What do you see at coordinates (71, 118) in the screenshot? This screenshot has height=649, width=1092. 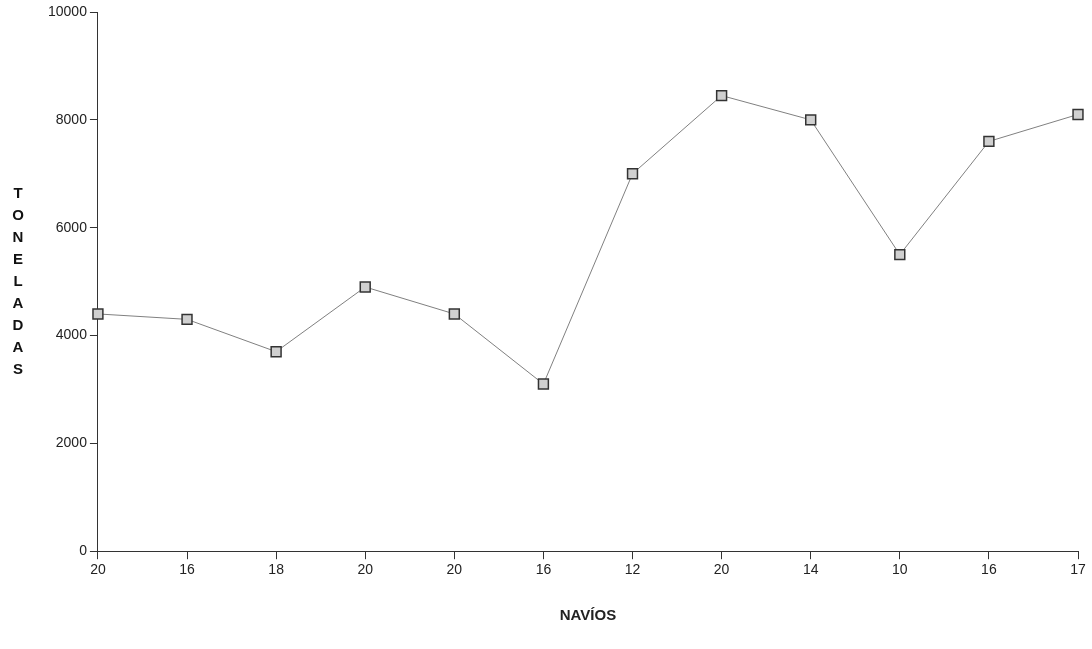 I see `y-tick-label: 8000` at bounding box center [71, 118].